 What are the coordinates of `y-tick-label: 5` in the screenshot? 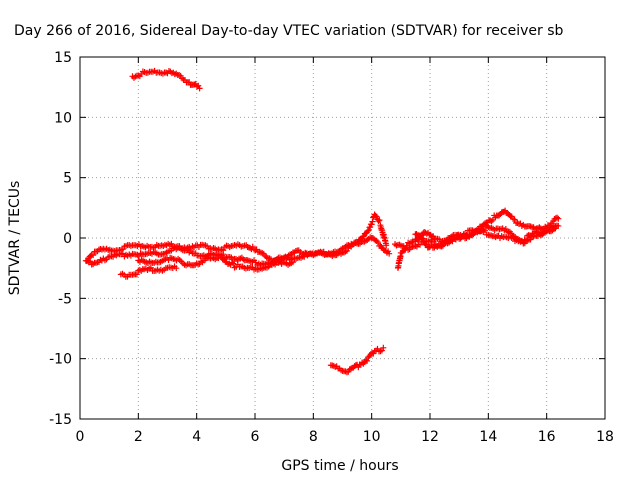 It's located at (67, 179).